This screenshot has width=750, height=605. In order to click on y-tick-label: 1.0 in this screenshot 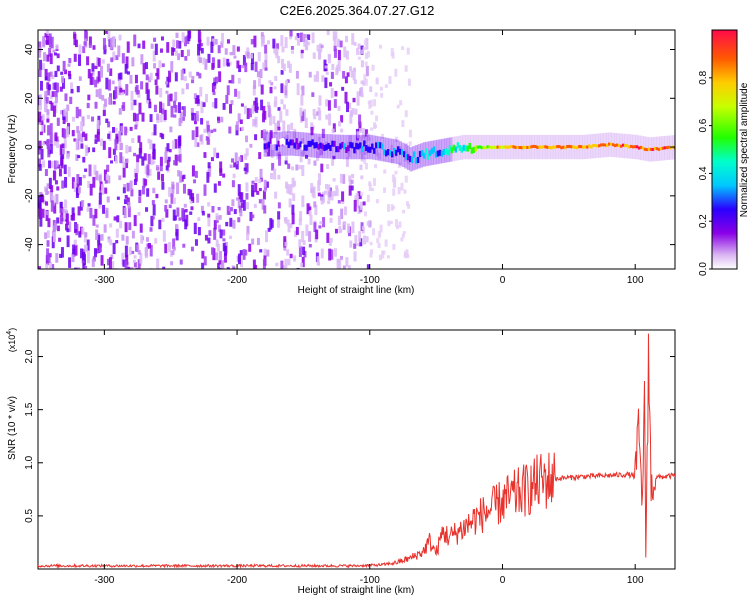, I will do `click(29, 462)`.